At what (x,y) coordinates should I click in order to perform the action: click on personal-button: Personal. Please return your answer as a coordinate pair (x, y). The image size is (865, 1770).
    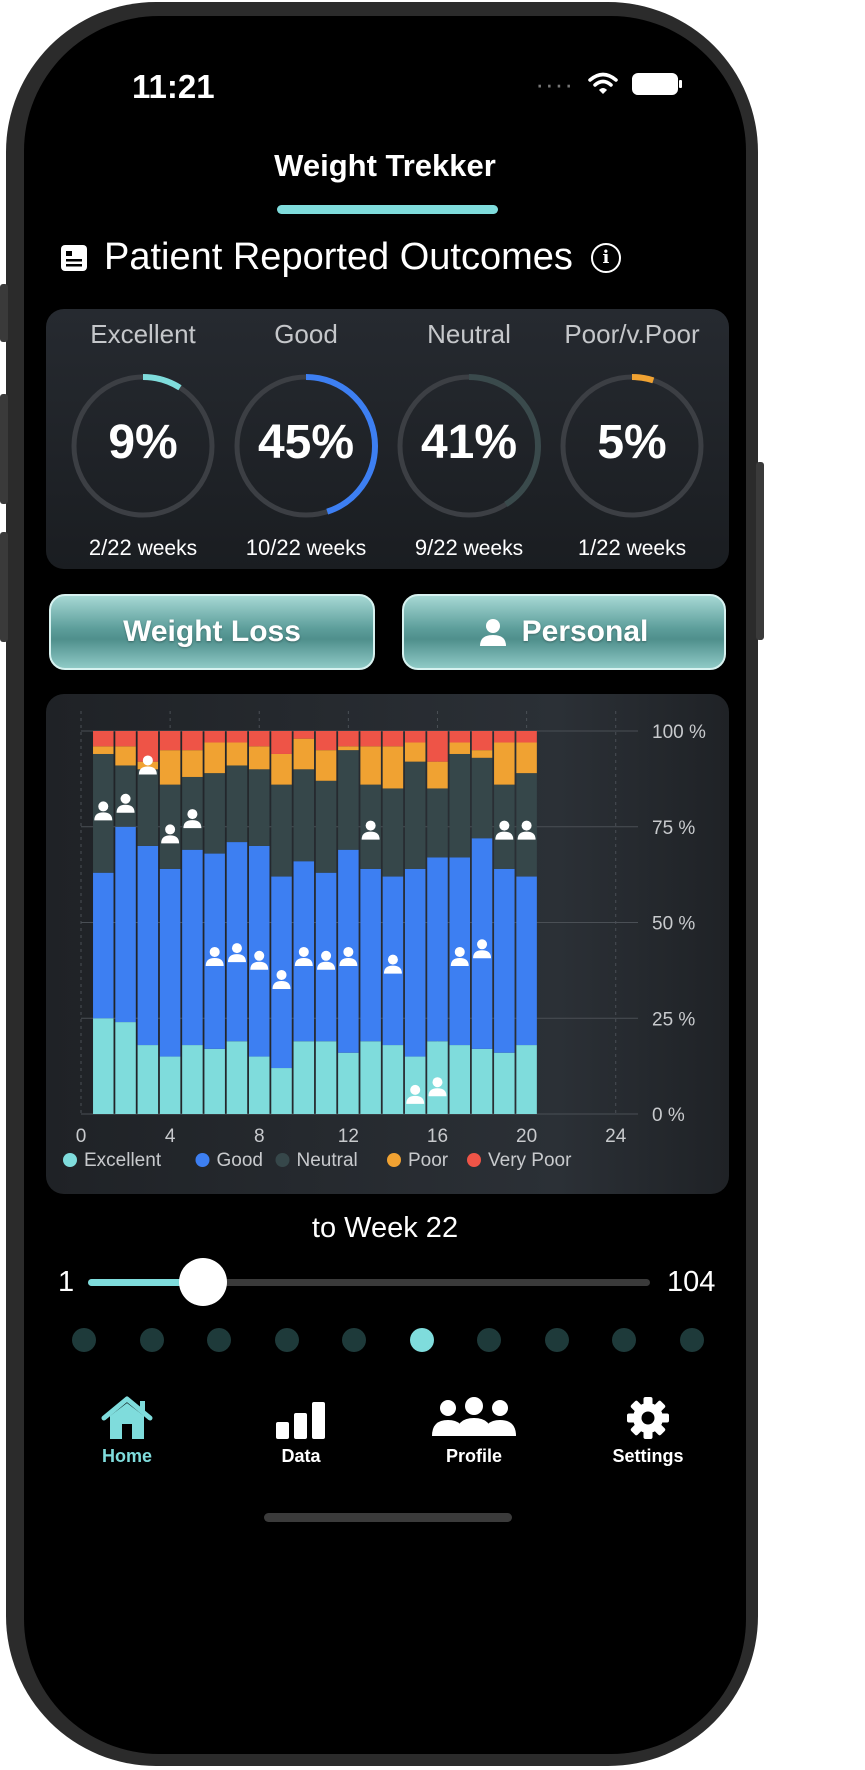
    Looking at the image, I should click on (564, 632).